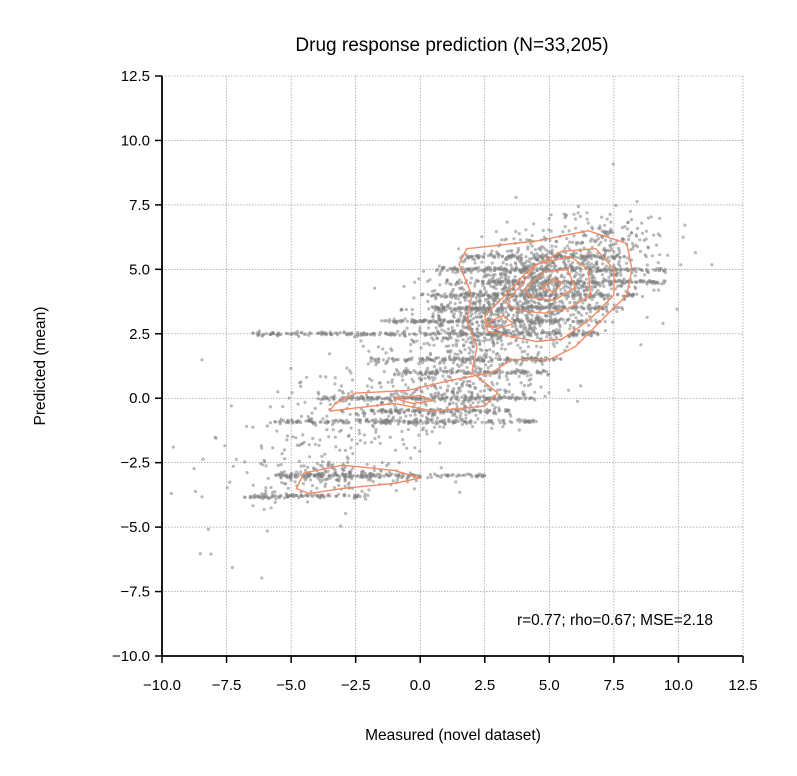 The width and height of the screenshot is (797, 776). I want to click on y-tick-label: −5.0, so click(135, 527).